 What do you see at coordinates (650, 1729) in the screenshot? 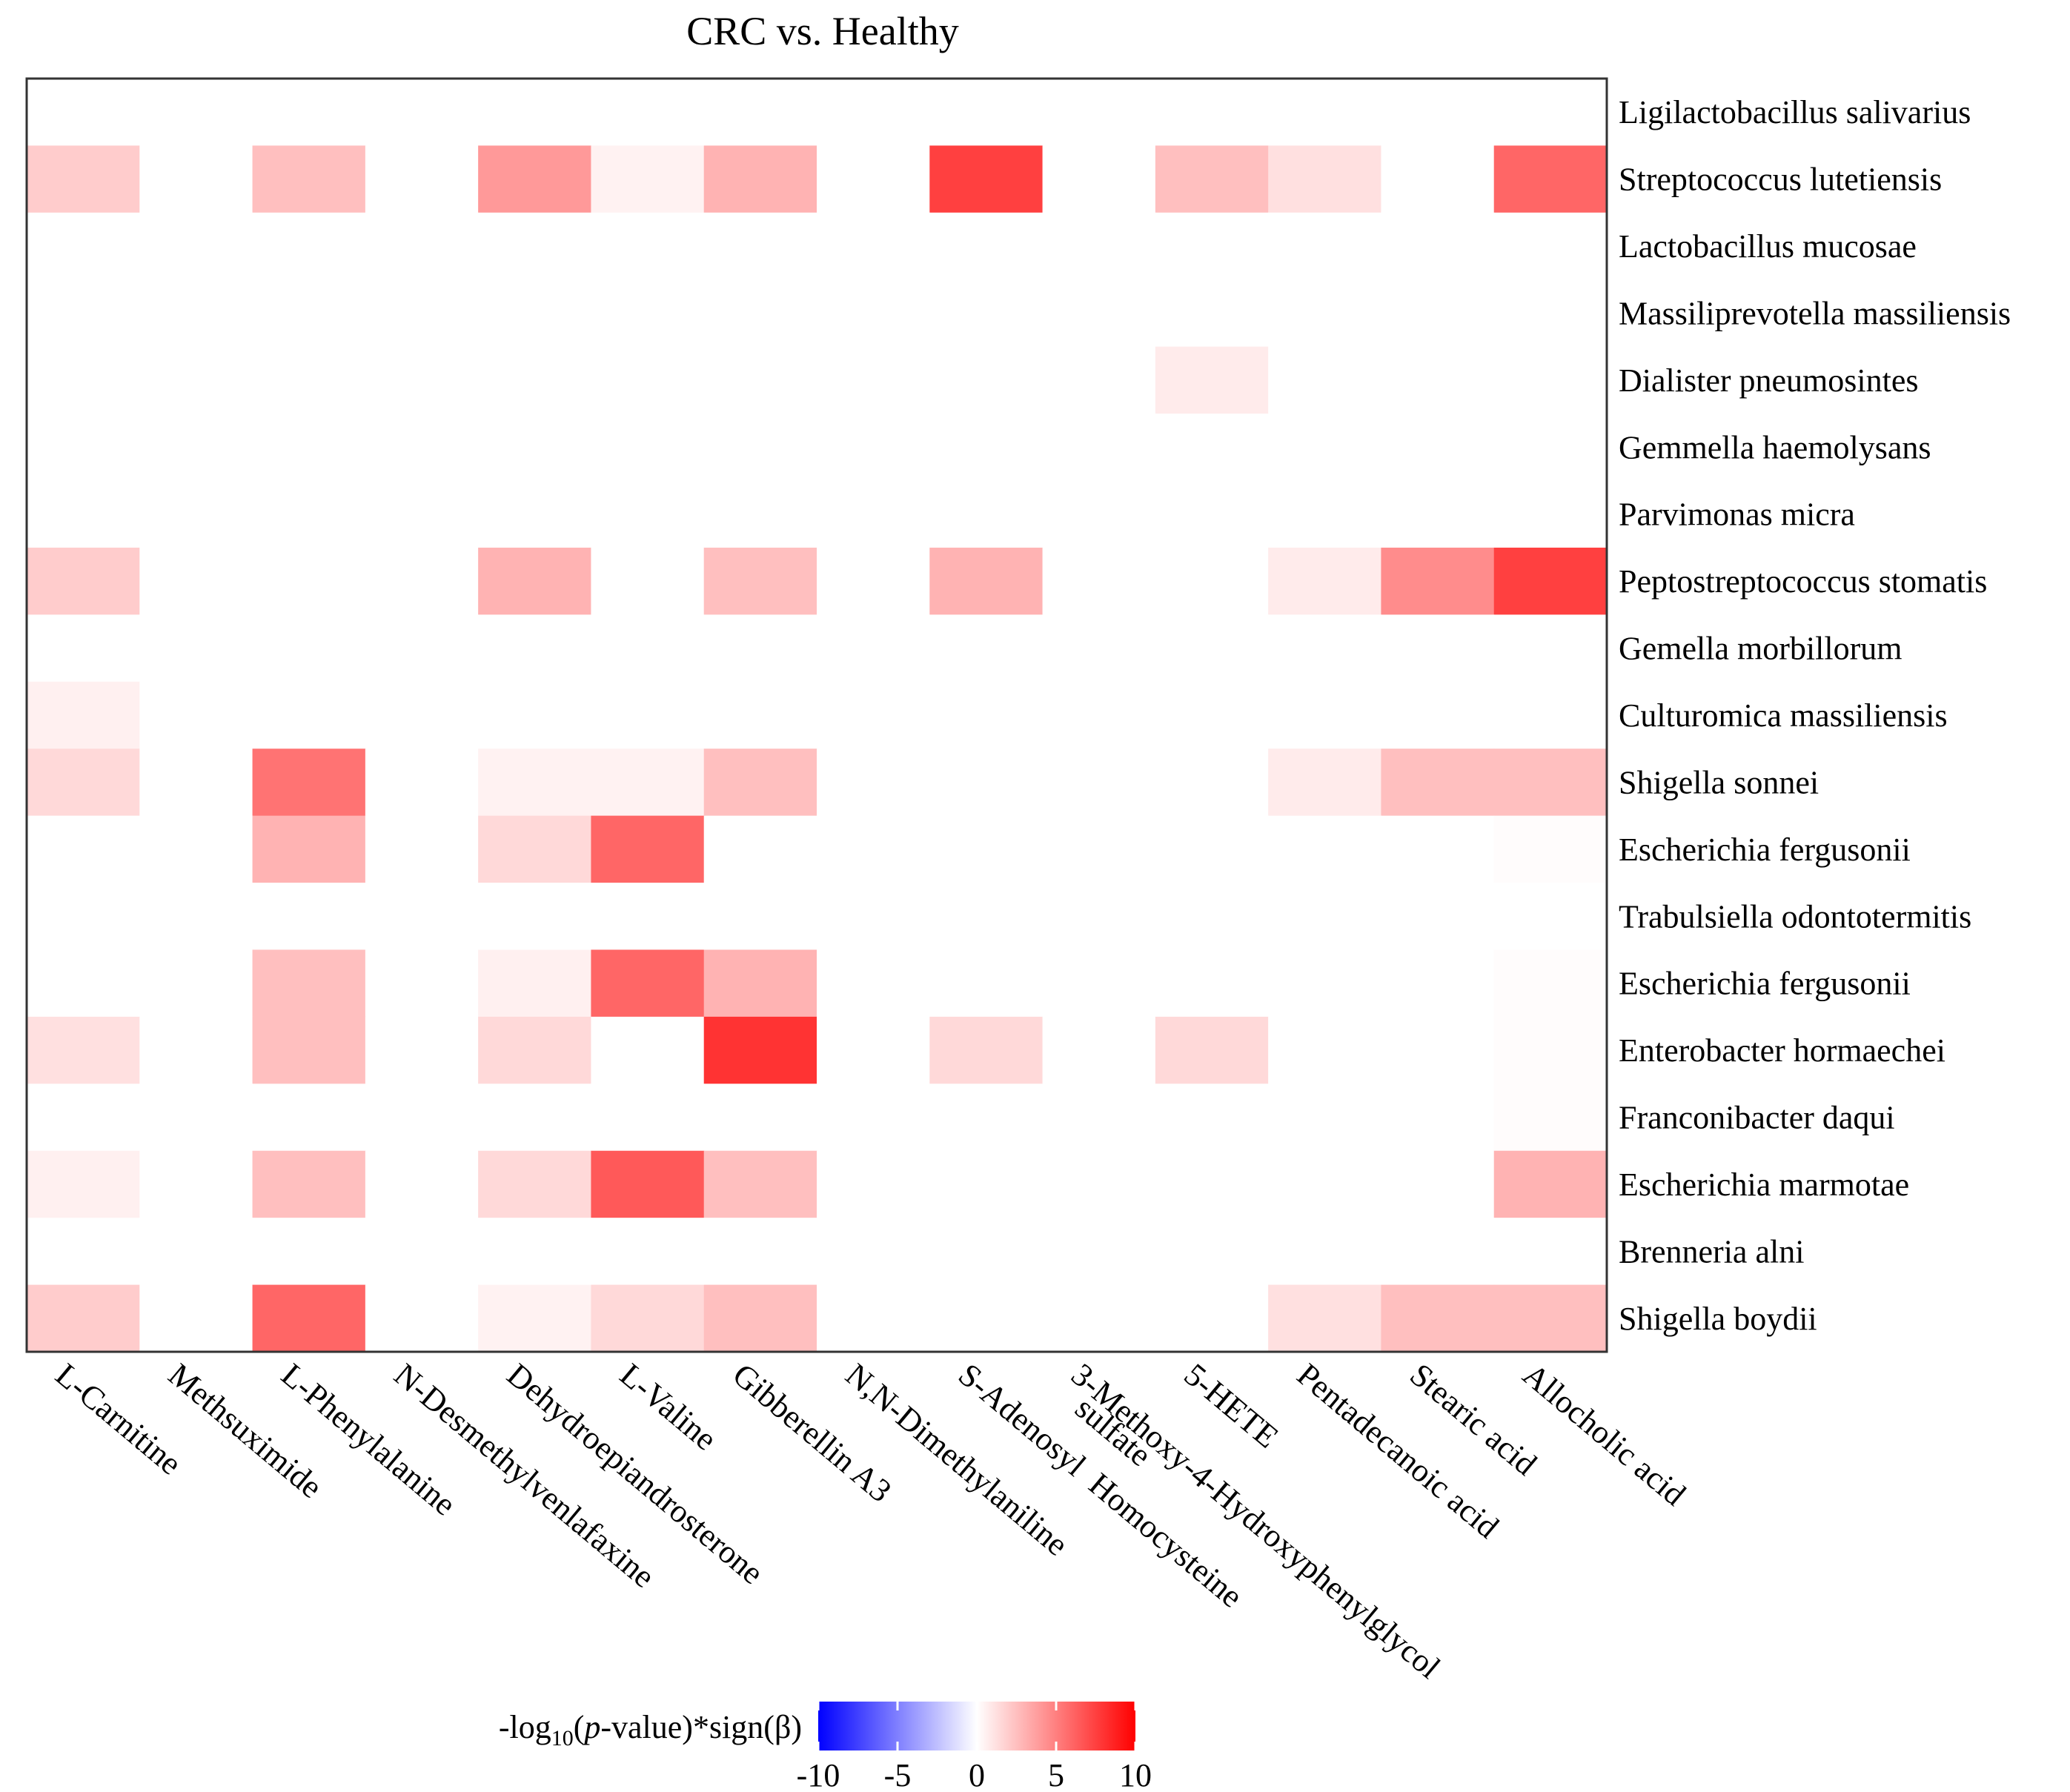
I see `colorbar-label: -log10(p-value)*sign(β)` at bounding box center [650, 1729].